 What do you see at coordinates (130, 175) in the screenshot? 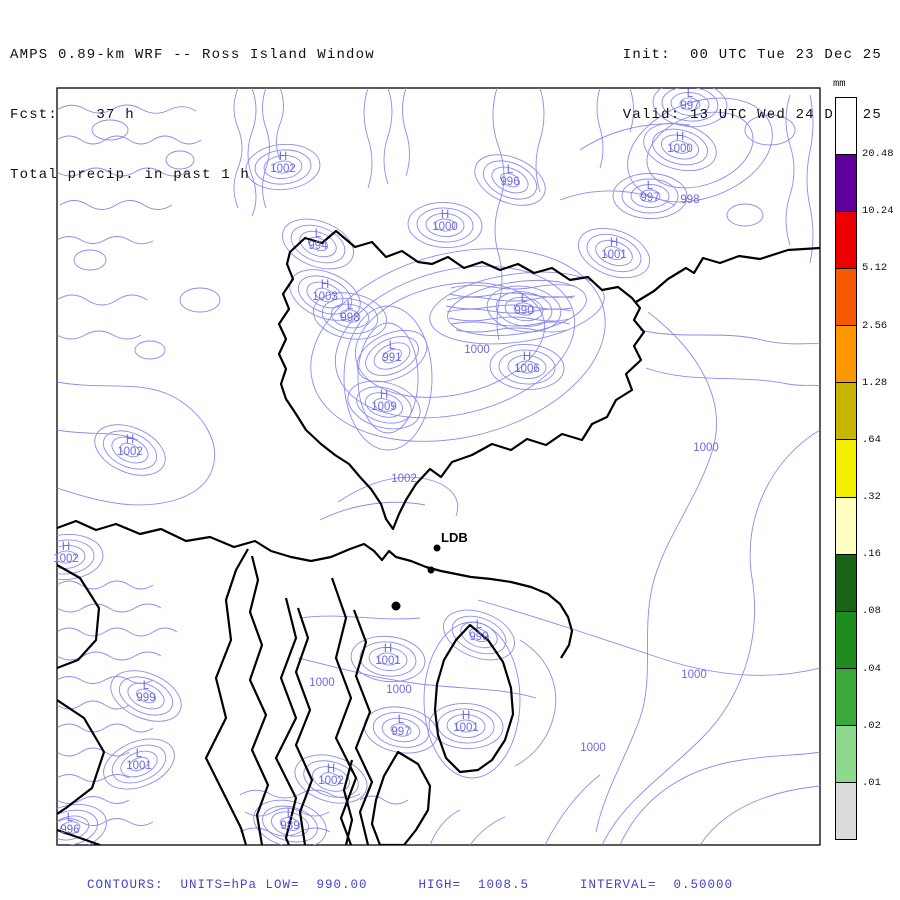
I see `product-name: Total precip. in past 1 h` at bounding box center [130, 175].